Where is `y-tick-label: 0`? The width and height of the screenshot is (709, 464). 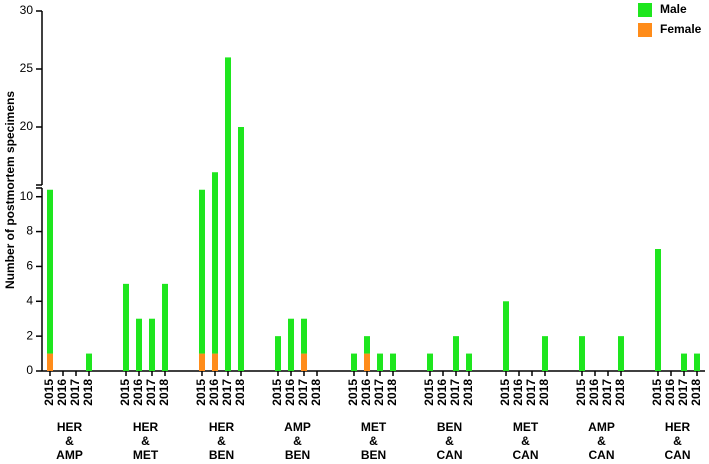
y-tick-label: 0 is located at coordinates (29, 370).